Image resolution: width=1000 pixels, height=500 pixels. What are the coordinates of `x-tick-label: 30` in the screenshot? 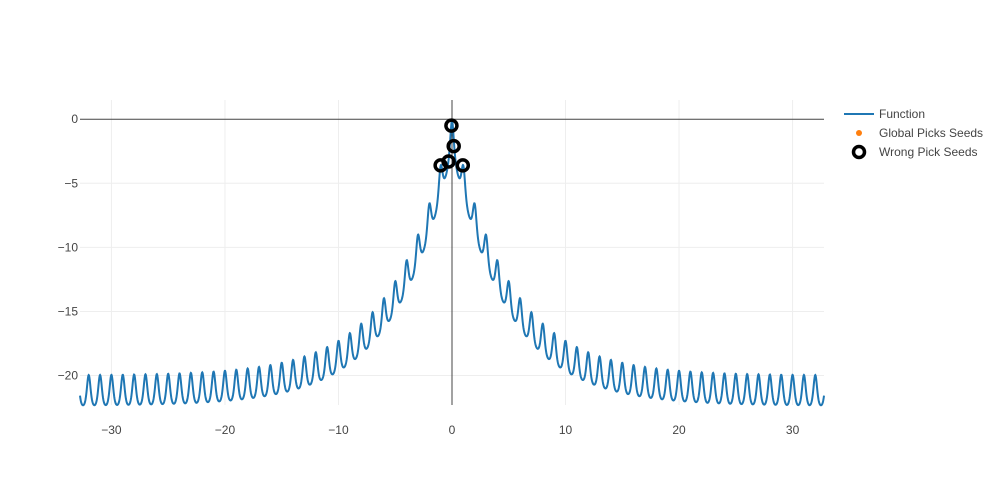 It's located at (793, 430).